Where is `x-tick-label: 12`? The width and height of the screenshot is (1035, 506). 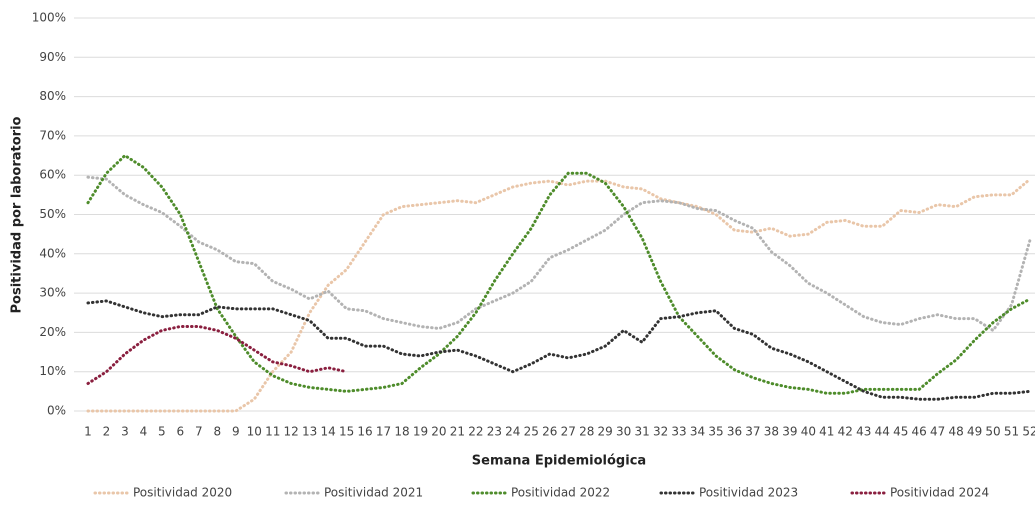 x-tick-label: 12 is located at coordinates (291, 432).